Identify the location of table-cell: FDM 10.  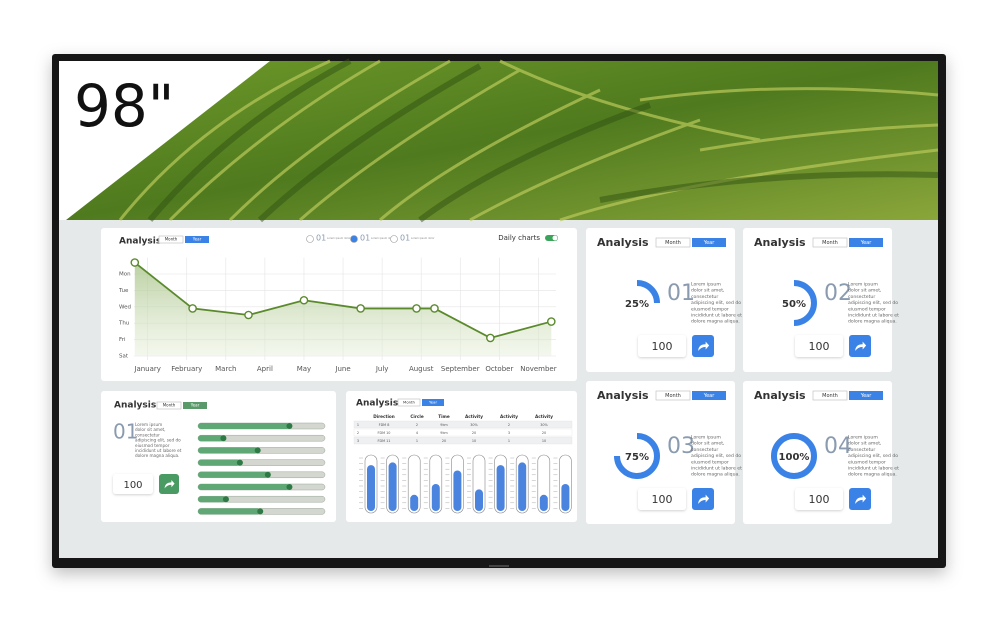
(384, 433).